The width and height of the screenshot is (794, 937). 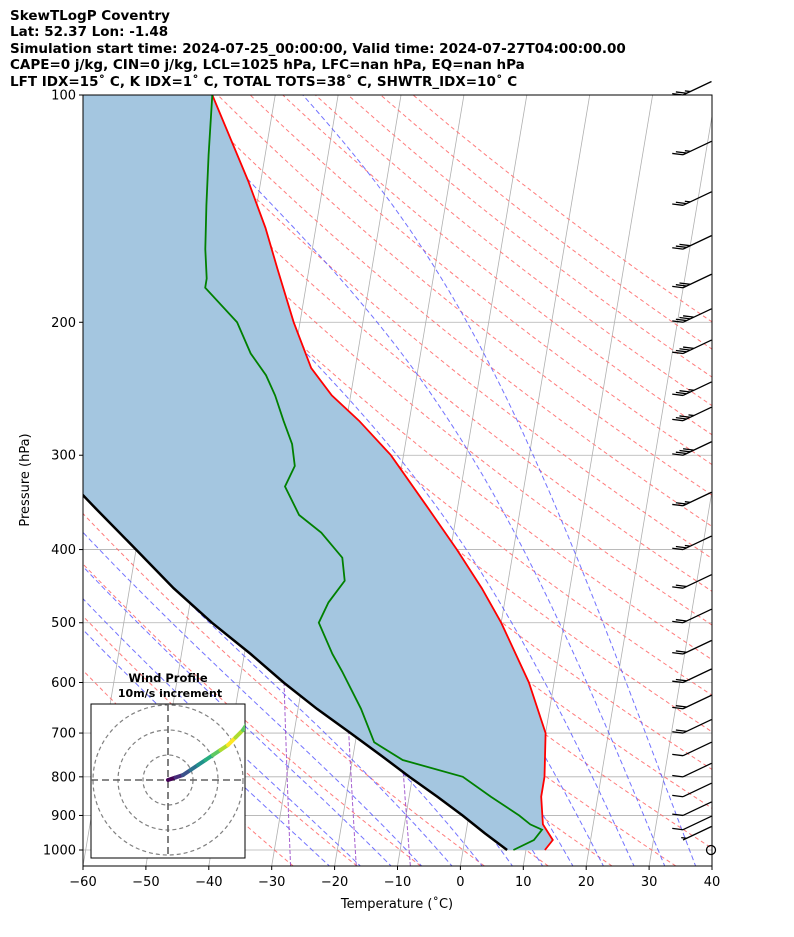 What do you see at coordinates (694, 468) in the screenshot?
I see `wind-barbs` at bounding box center [694, 468].